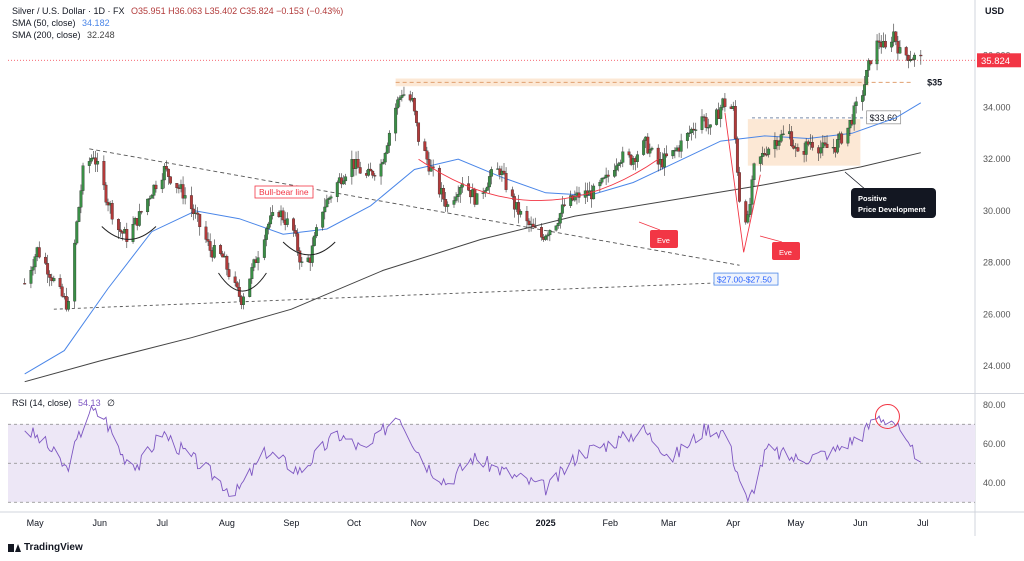 This screenshot has height=561, width=1024. I want to click on callout-line-2: Price Development, so click(892, 209).